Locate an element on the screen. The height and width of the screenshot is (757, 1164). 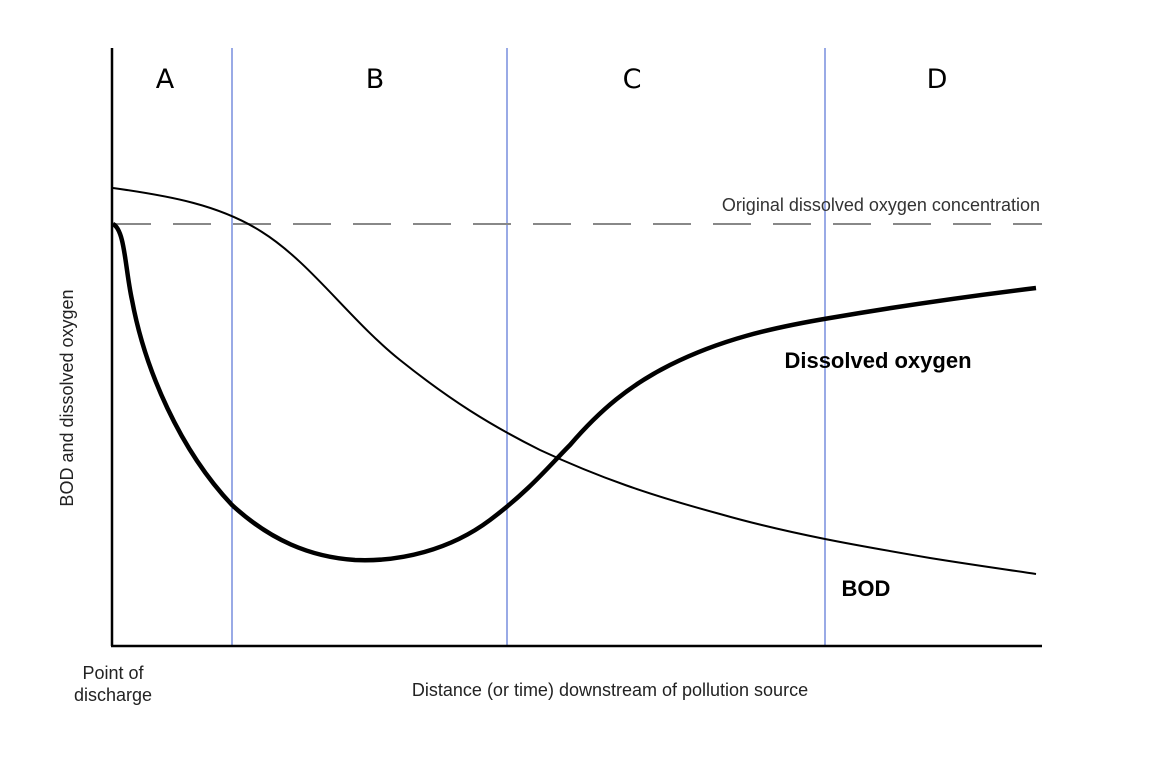
dissolved-oxygen-label: Dissolved oxygen is located at coordinates (877, 360).